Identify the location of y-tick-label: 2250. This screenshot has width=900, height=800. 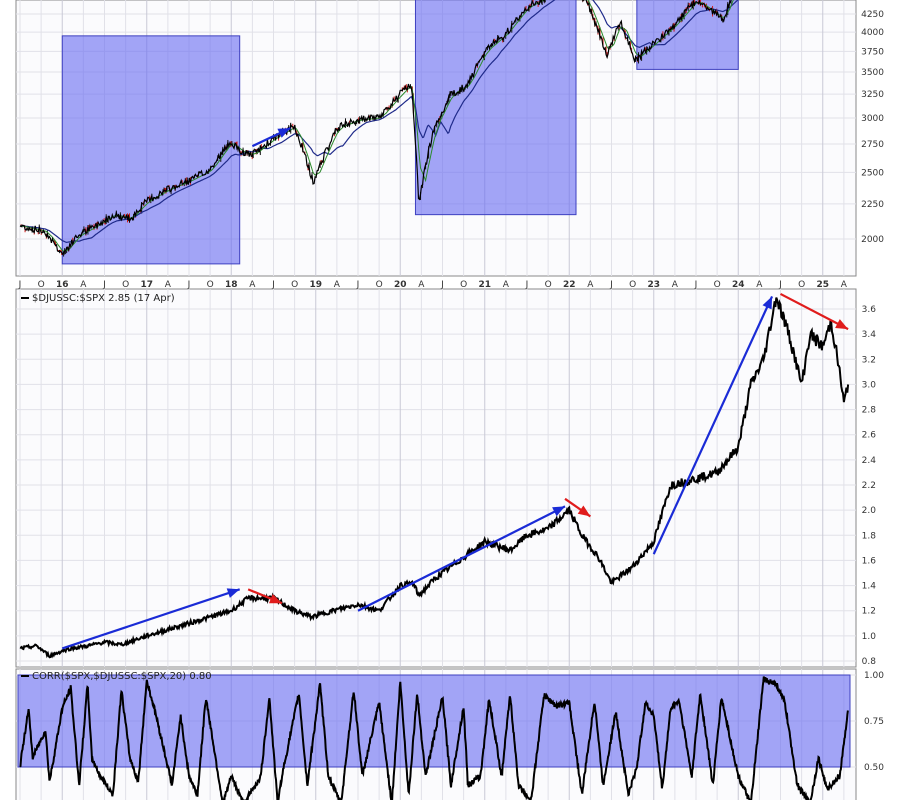
(872, 205).